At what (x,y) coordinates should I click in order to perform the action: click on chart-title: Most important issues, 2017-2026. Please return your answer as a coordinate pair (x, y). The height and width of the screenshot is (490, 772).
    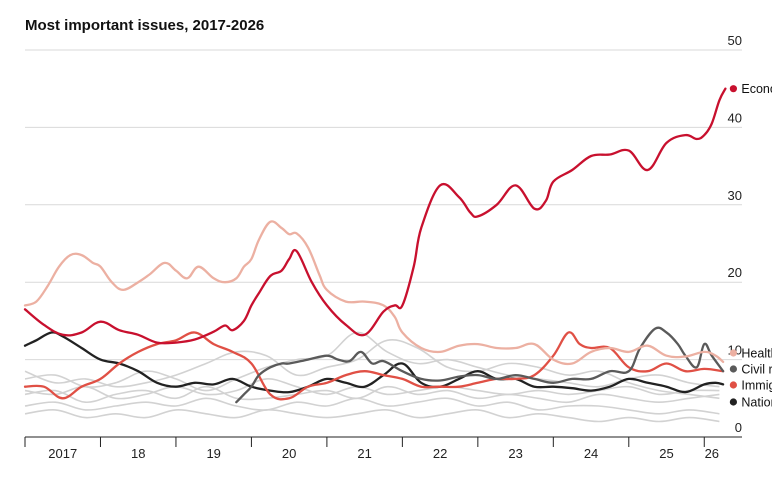
    Looking at the image, I should click on (144, 25).